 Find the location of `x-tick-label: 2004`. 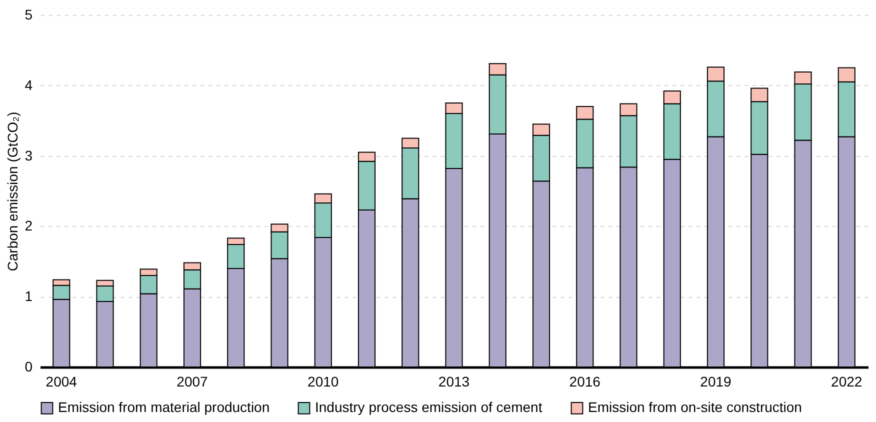

x-tick-label: 2004 is located at coordinates (62, 382).